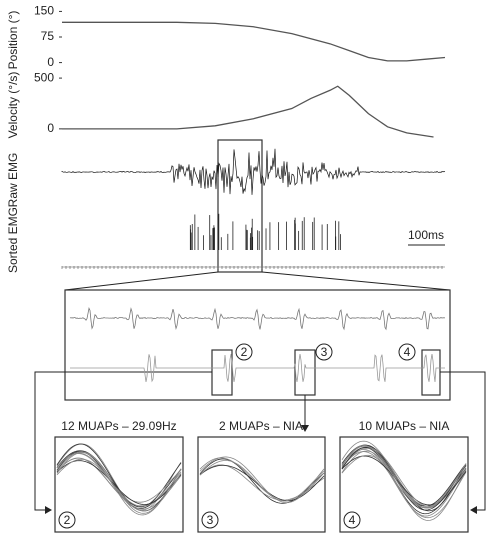 This screenshot has height=541, width=502. I want to click on y-tick-label: 75, so click(48, 36).